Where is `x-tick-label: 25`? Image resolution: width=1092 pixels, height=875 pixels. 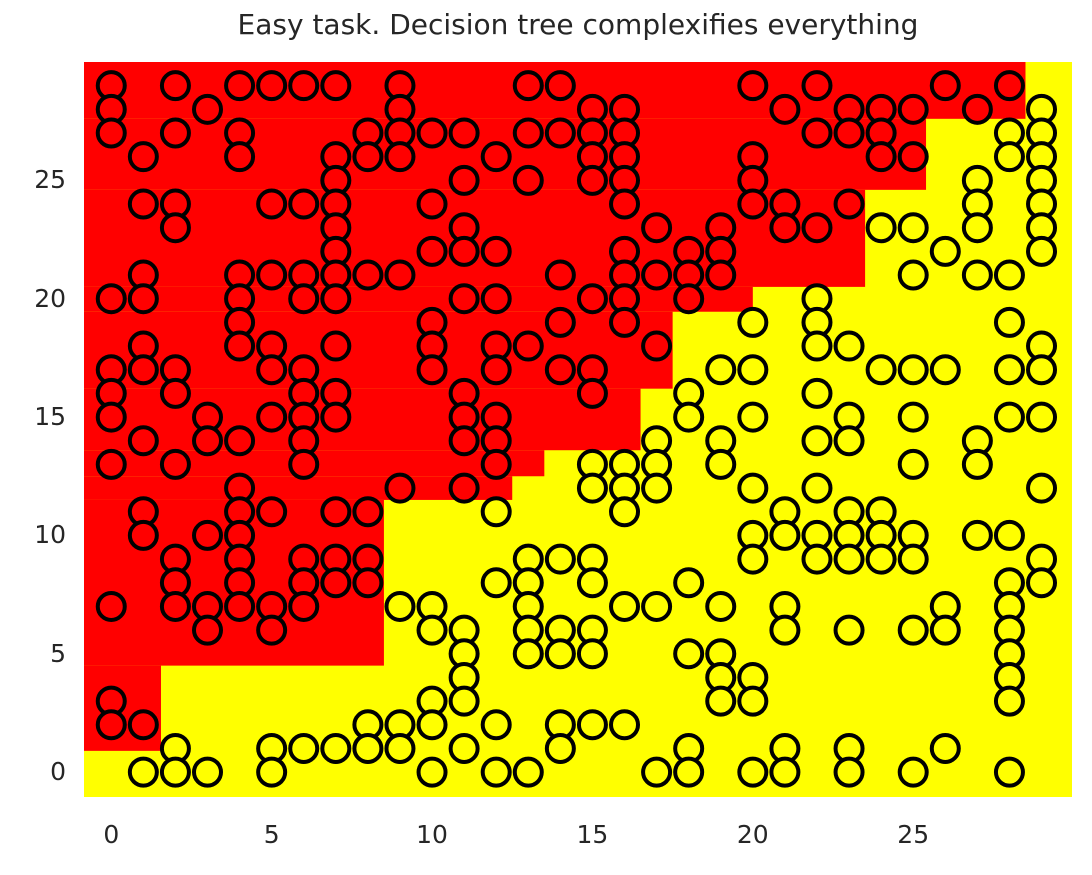 x-tick-label: 25 is located at coordinates (913, 834).